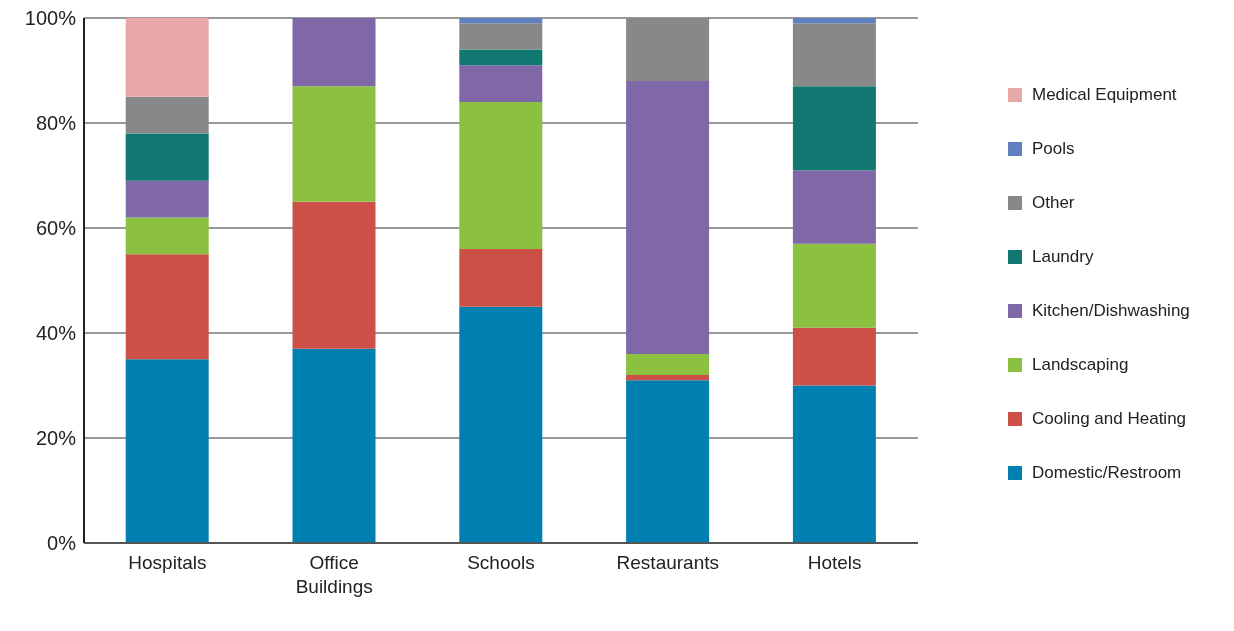 This screenshot has width=1234, height=631. I want to click on y-tick-label: 0%, so click(62, 543).